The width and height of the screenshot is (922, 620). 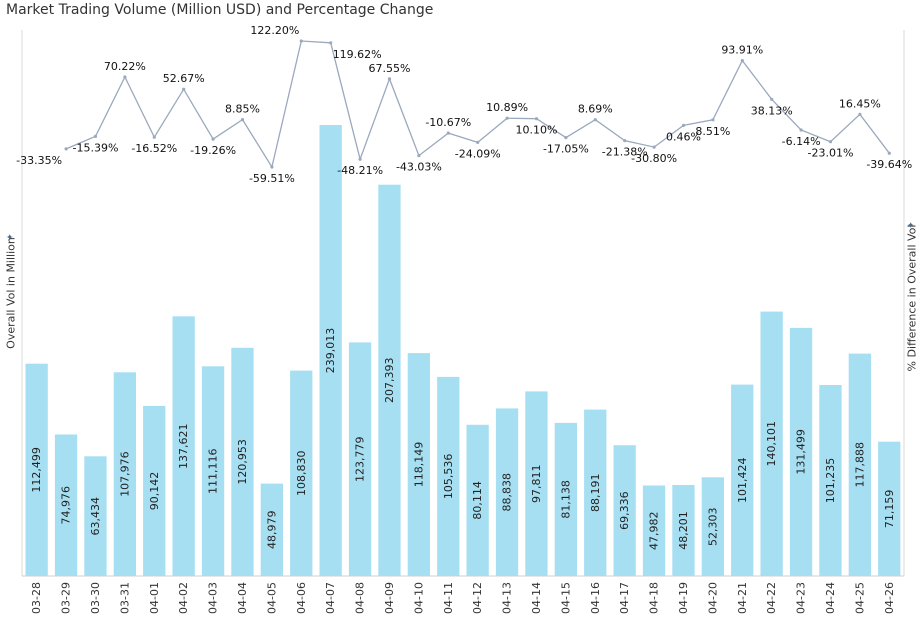 I want to click on percent-label: 38.13%, so click(x=772, y=110).